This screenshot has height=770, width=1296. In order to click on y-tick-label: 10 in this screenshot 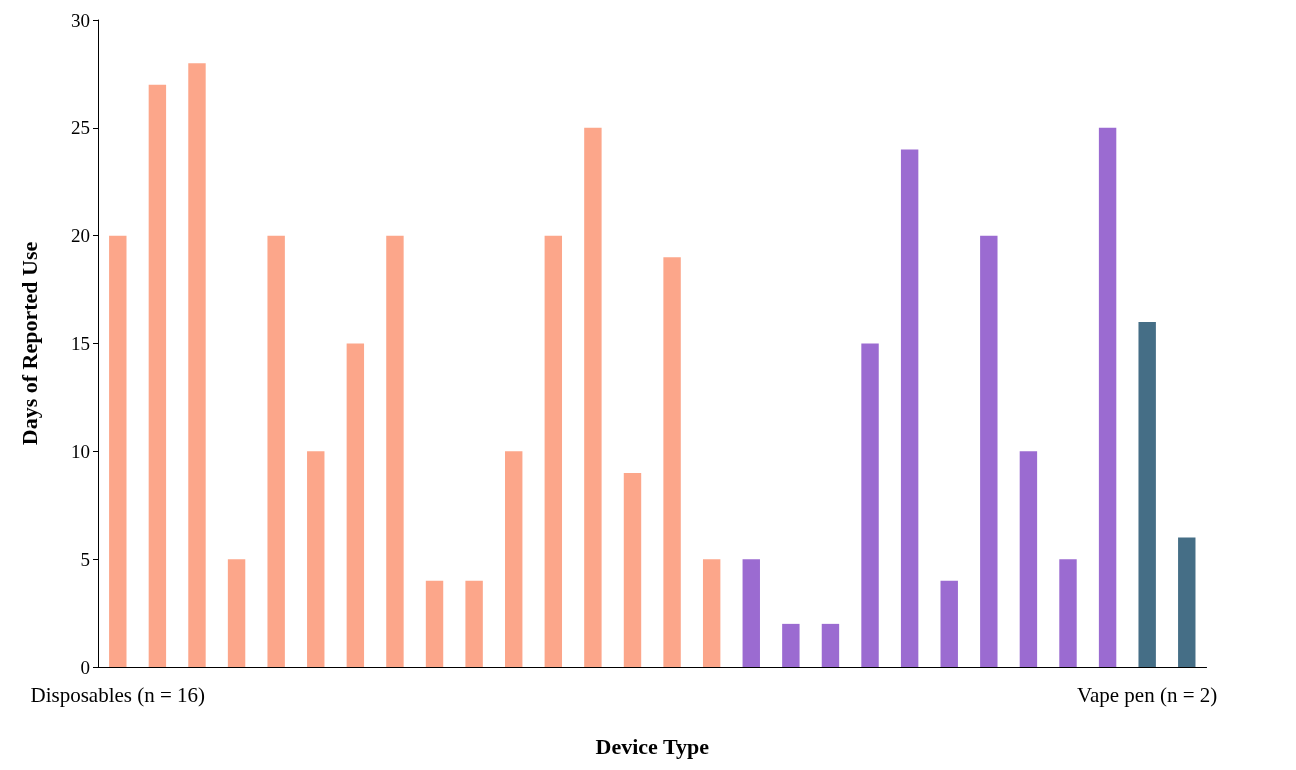, I will do `click(80, 451)`.